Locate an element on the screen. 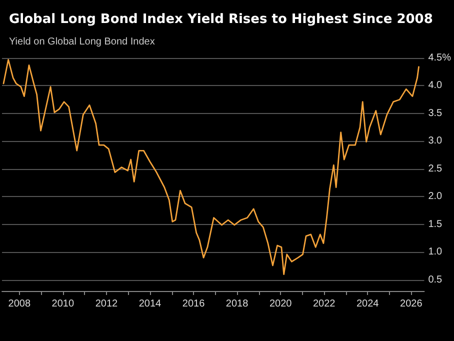  y-tick-label: 4.0 is located at coordinates (435, 86).